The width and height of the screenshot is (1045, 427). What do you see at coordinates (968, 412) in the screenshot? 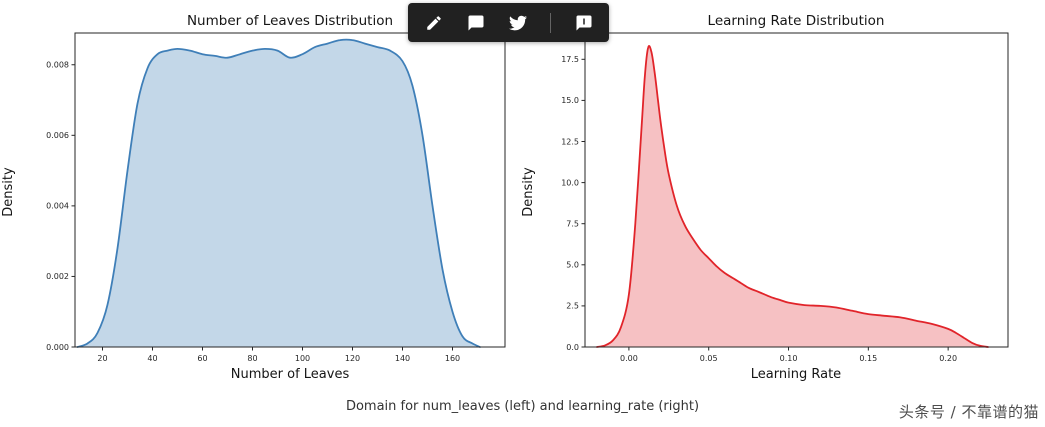
I see `watermark-text: 头条号 / 不靠谱的猫` at bounding box center [968, 412].